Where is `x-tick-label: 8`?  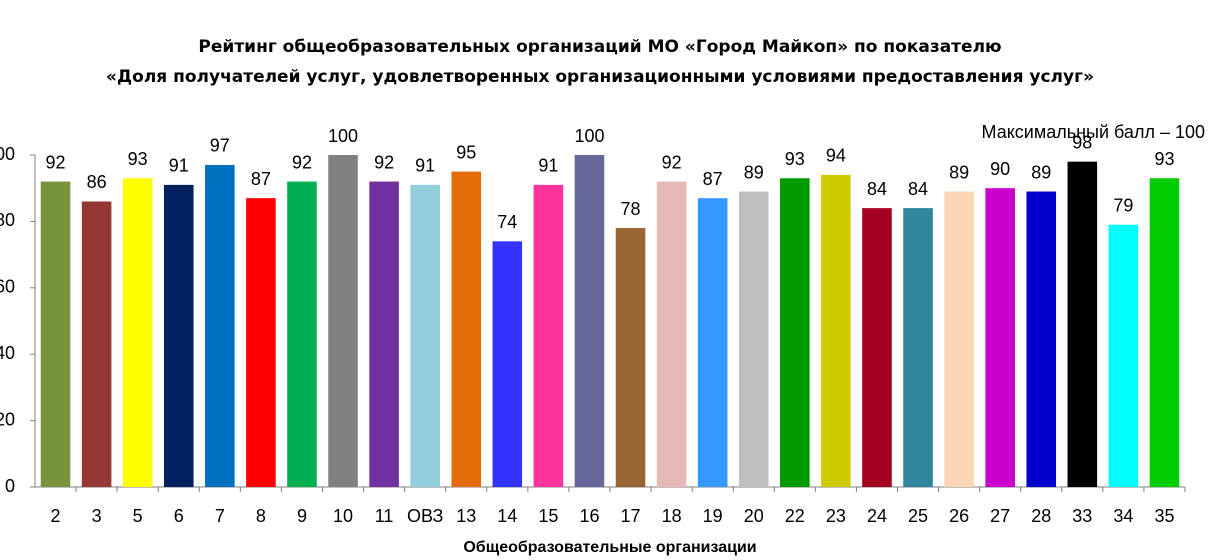 x-tick-label: 8 is located at coordinates (261, 516).